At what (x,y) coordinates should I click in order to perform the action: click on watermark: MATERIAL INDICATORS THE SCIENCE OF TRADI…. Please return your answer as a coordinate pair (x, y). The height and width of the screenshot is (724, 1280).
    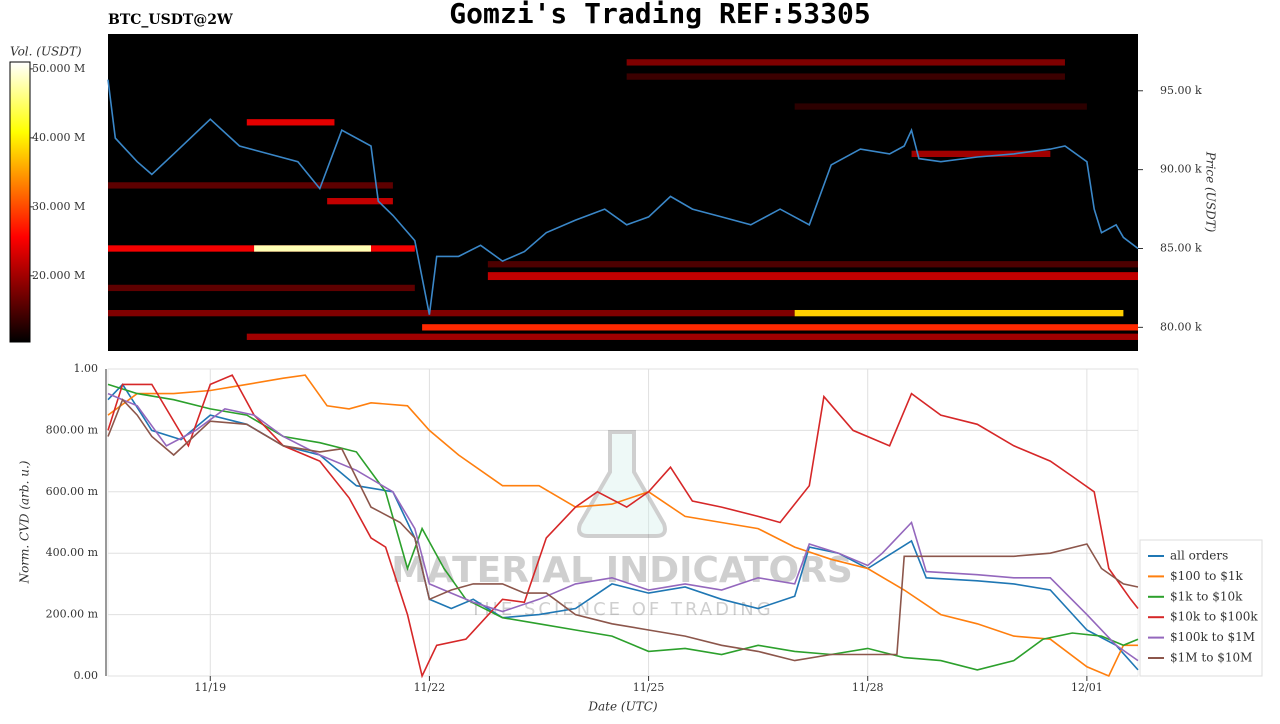
    Looking at the image, I should click on (622, 525).